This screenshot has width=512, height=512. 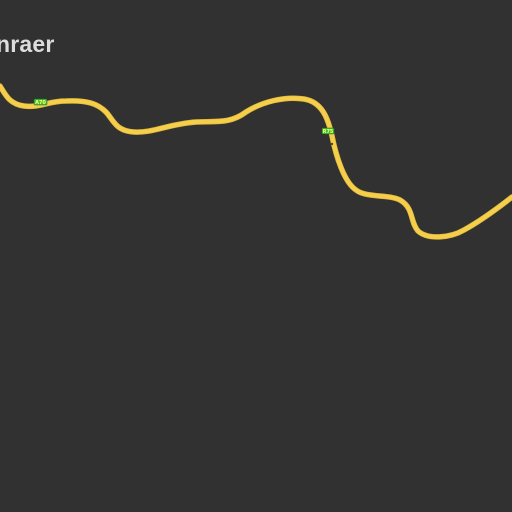 What do you see at coordinates (27, 44) in the screenshot?
I see `place-label: nraer` at bounding box center [27, 44].